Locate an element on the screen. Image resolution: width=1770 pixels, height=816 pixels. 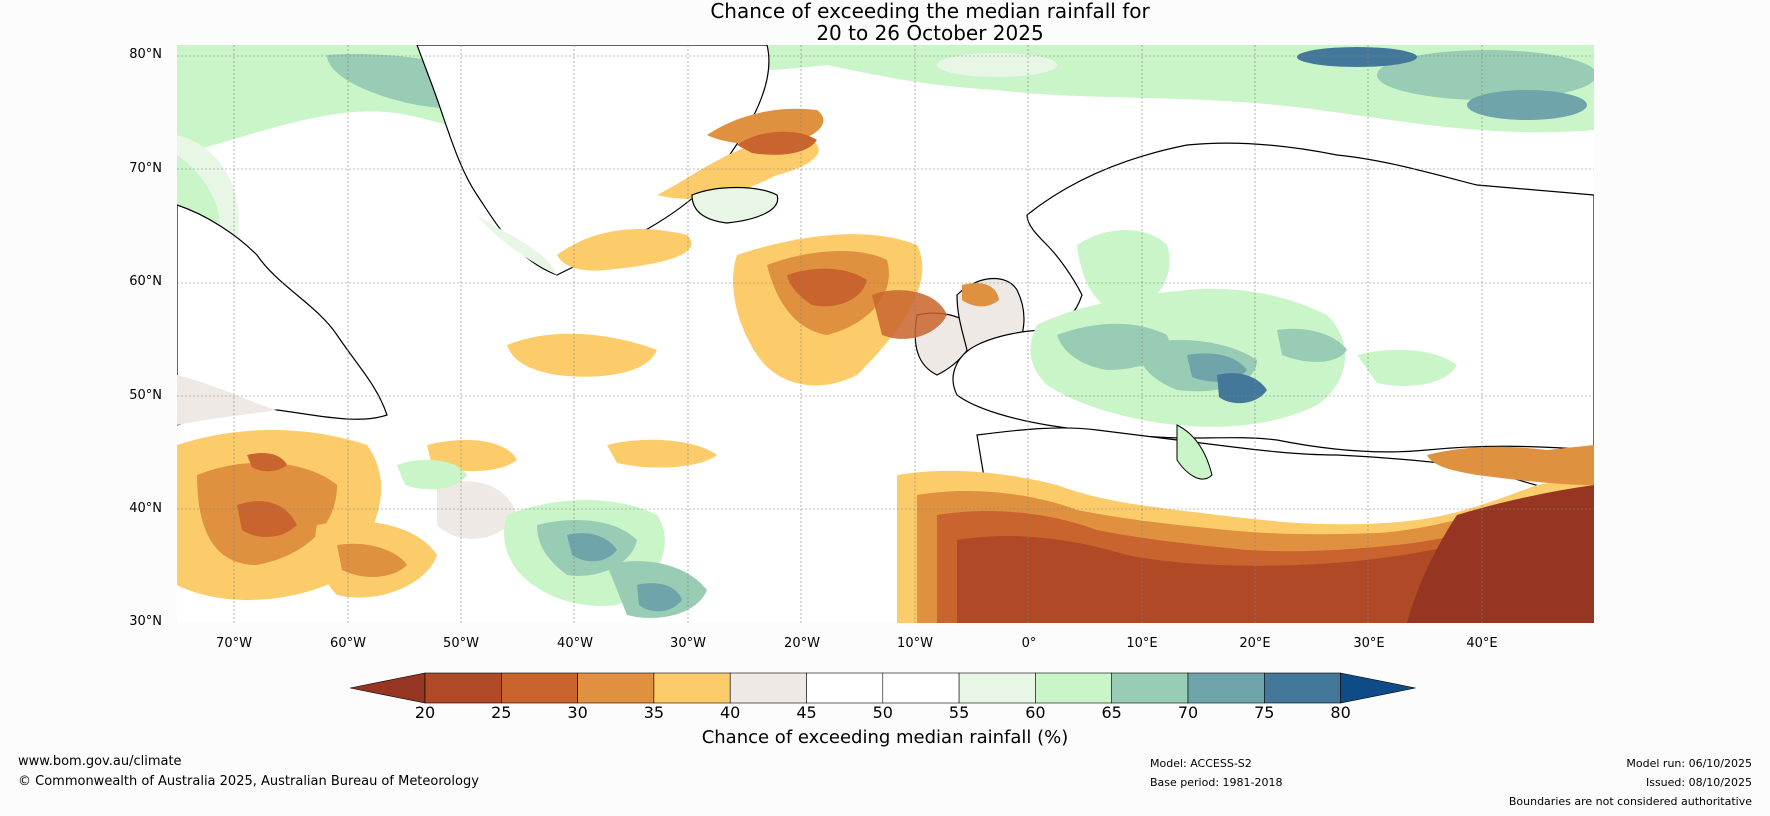
colorbar is located at coordinates (883, 688).